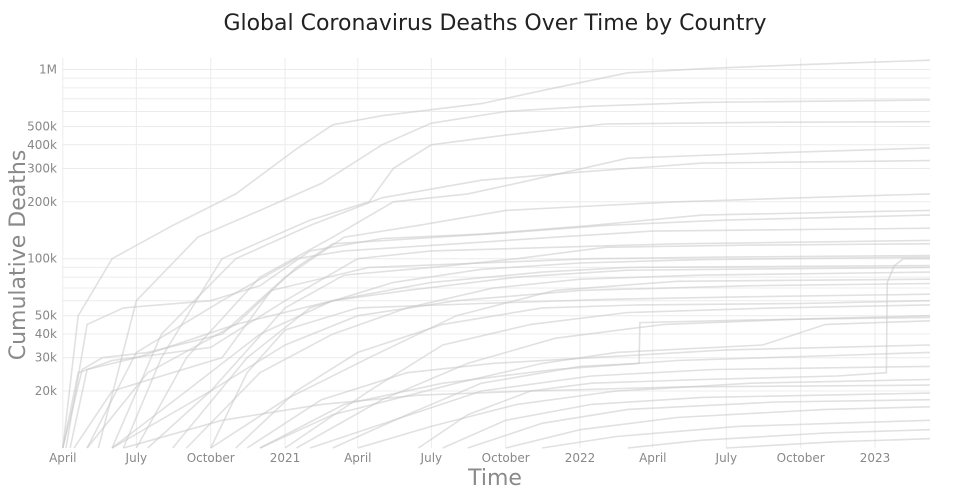 The height and width of the screenshot is (500, 960). Describe the element at coordinates (42, 168) in the screenshot. I see `y-tick-label: 300k` at that location.